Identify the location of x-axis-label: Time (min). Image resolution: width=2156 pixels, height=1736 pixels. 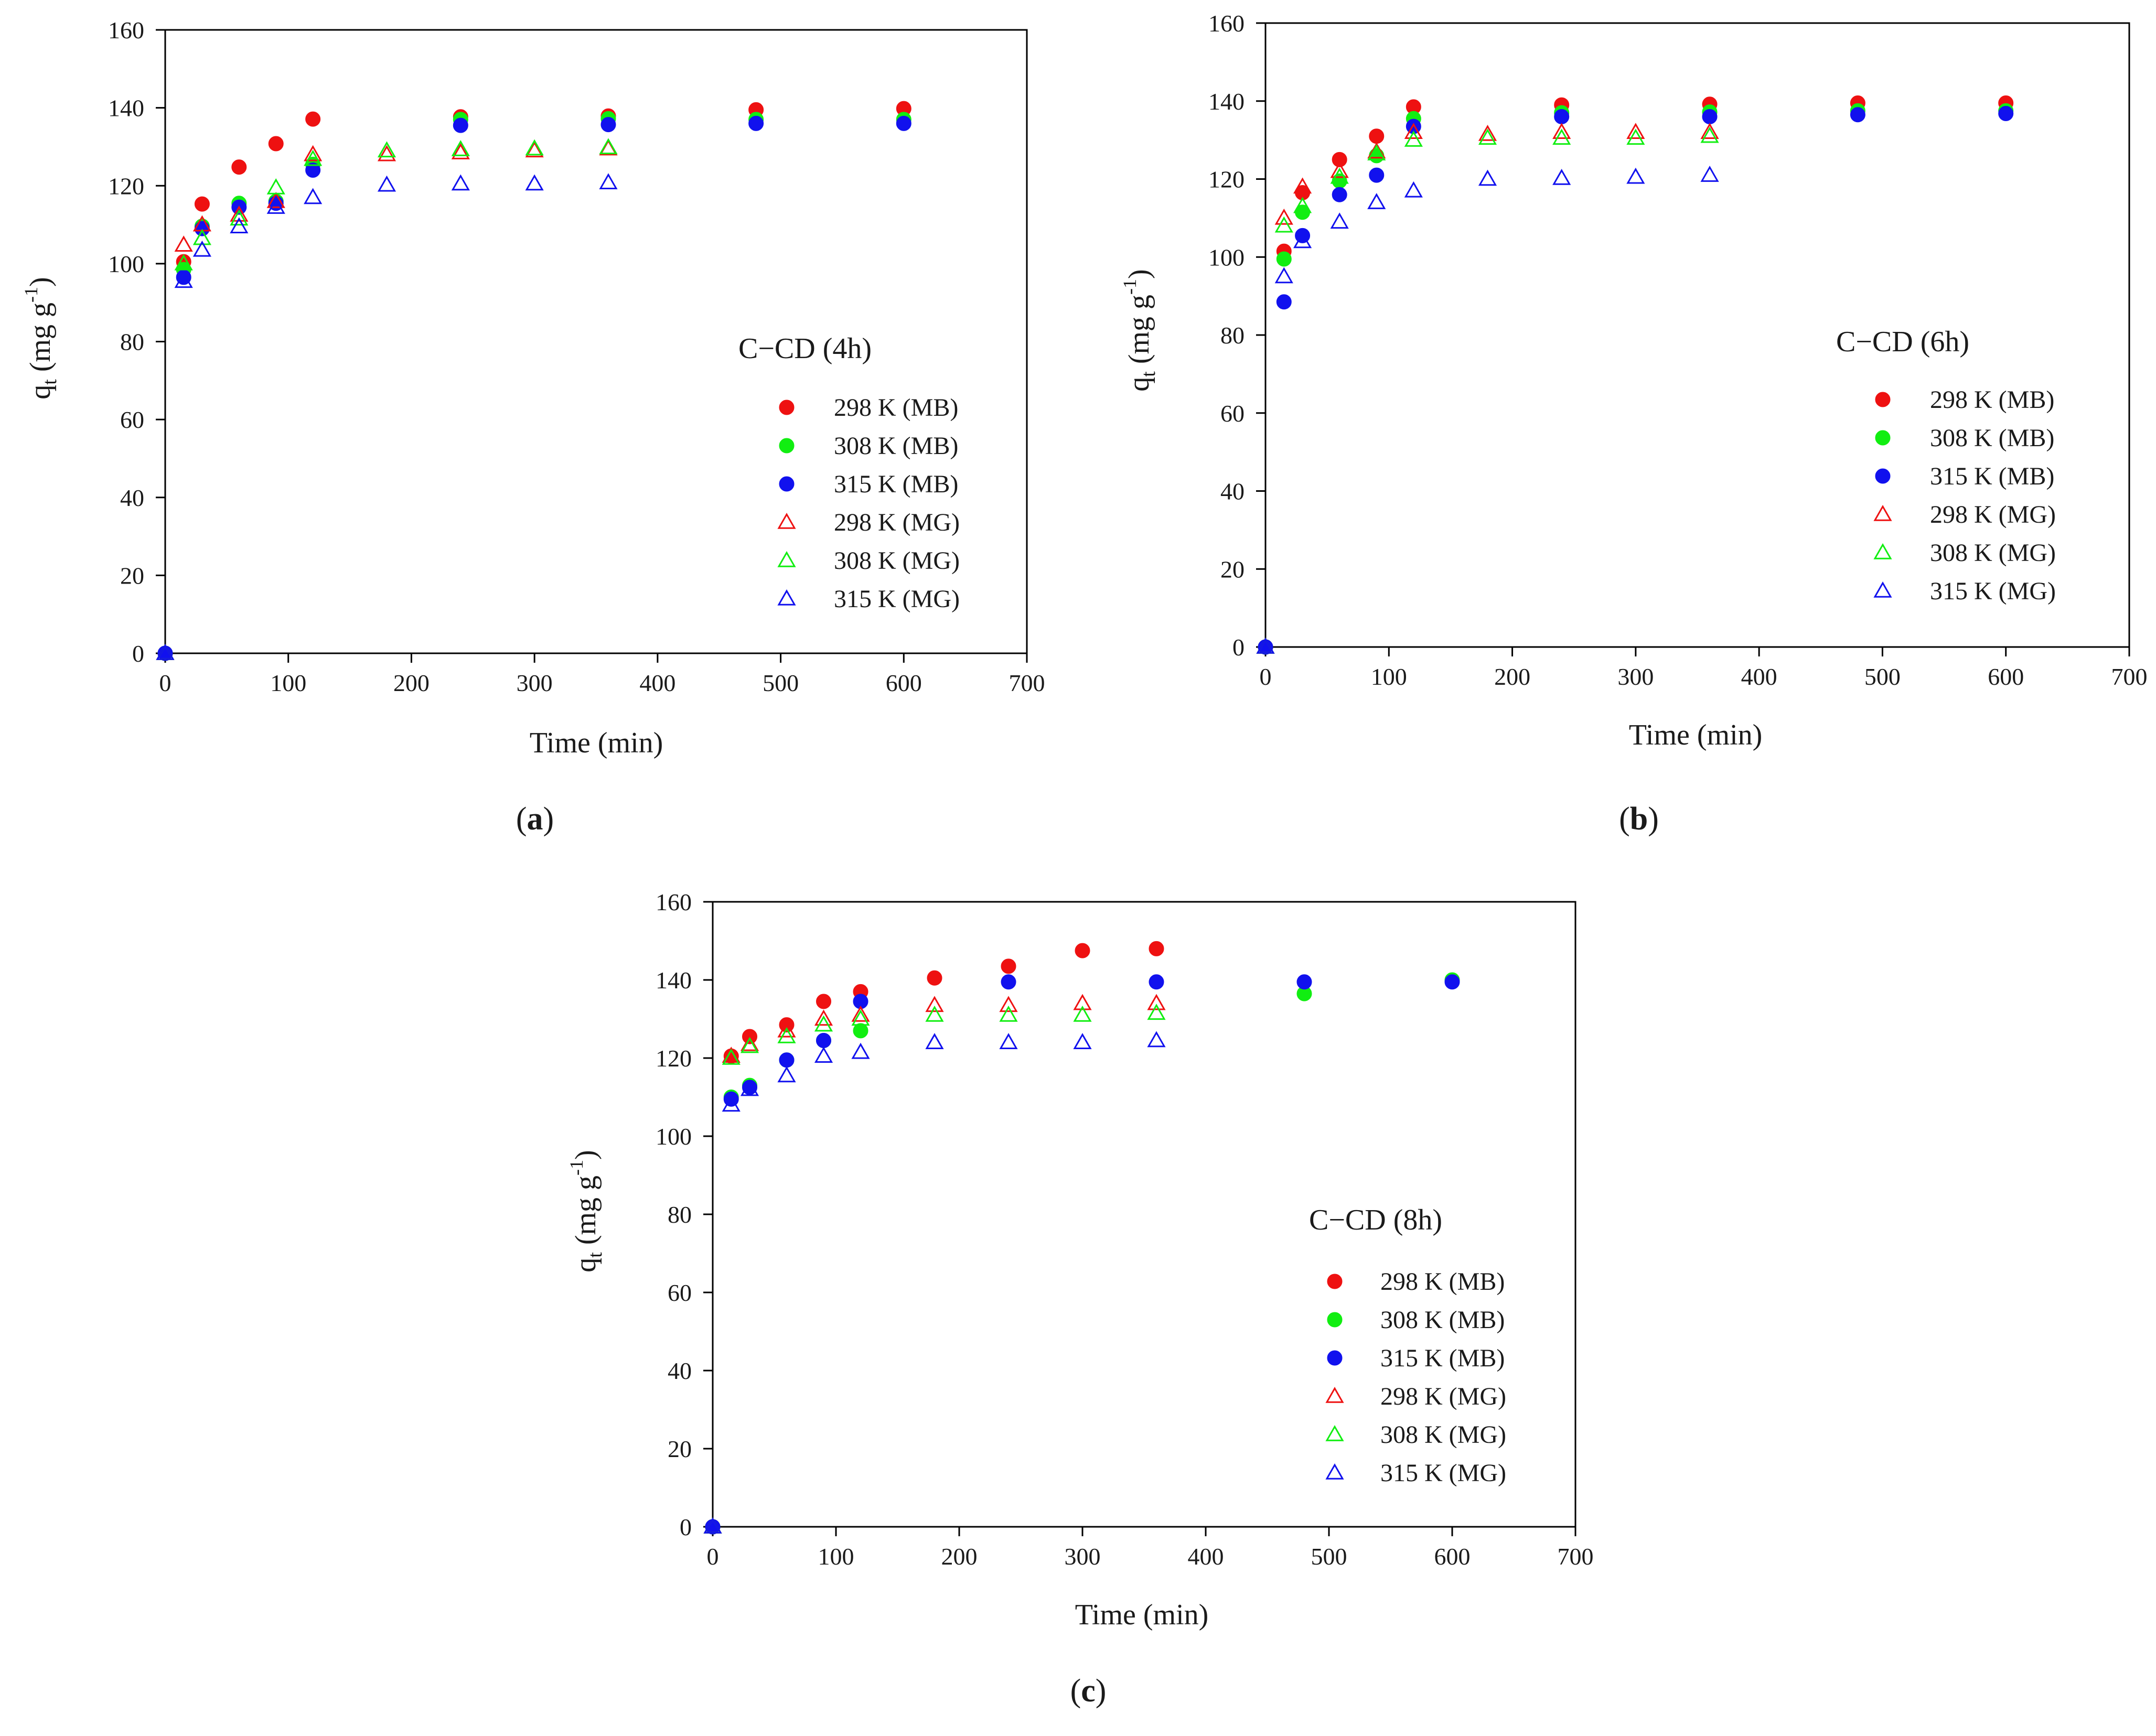
(1142, 1615).